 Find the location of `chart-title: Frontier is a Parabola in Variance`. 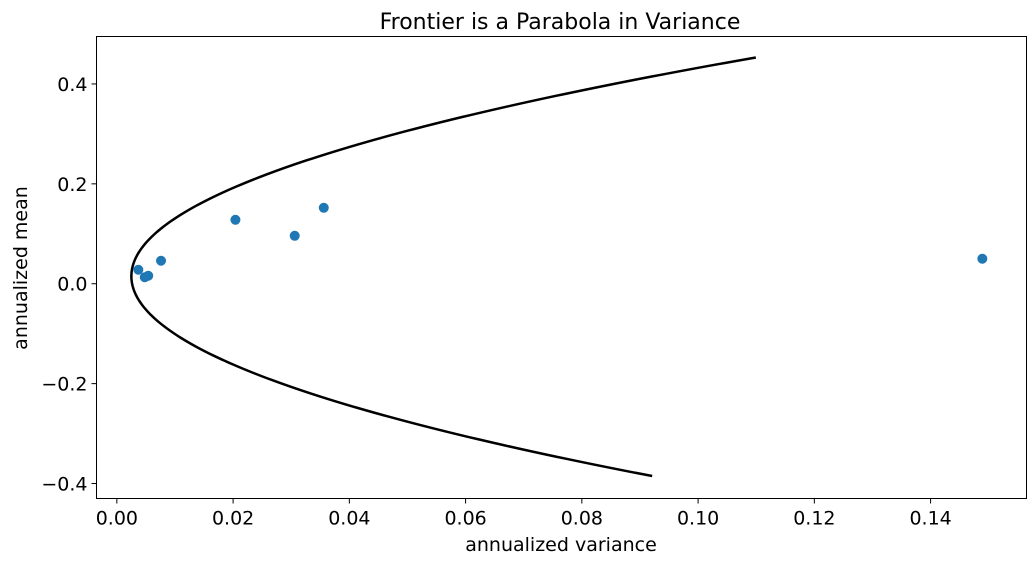

chart-title: Frontier is a Parabola in Variance is located at coordinates (560, 22).